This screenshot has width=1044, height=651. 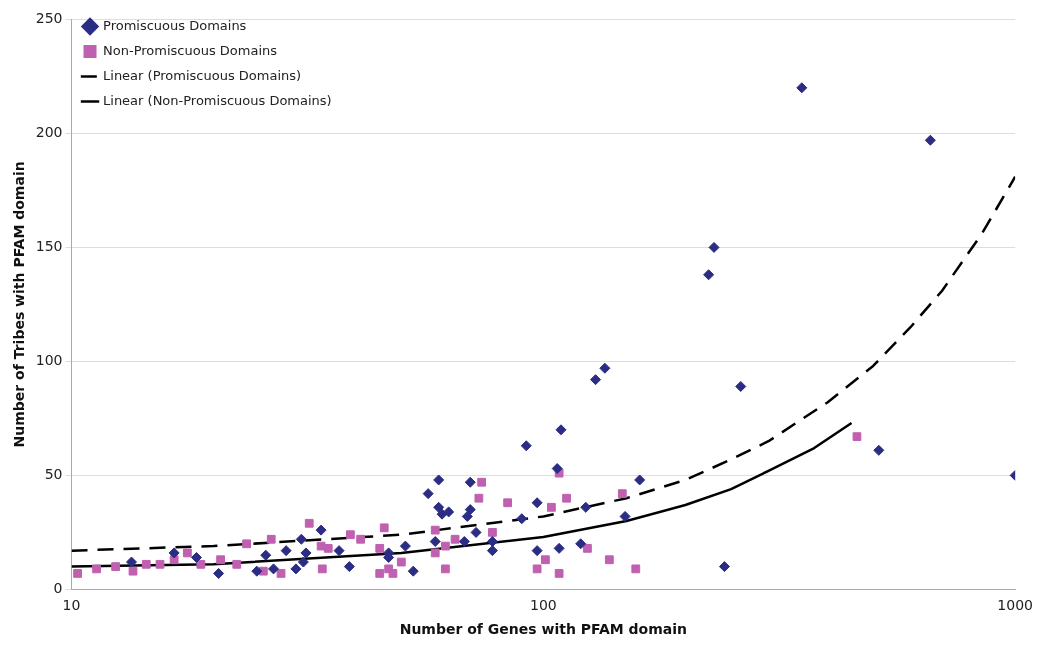 I want to click on y-axis-title: Number of Tribes with PFAM domain, so click(x=19, y=304).